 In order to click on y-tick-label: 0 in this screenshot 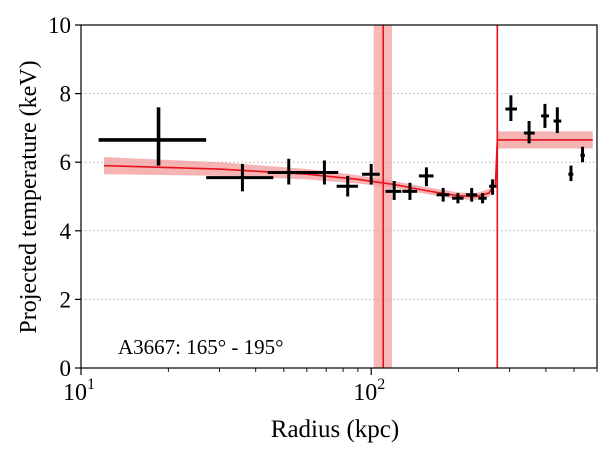, I will do `click(66, 368)`.